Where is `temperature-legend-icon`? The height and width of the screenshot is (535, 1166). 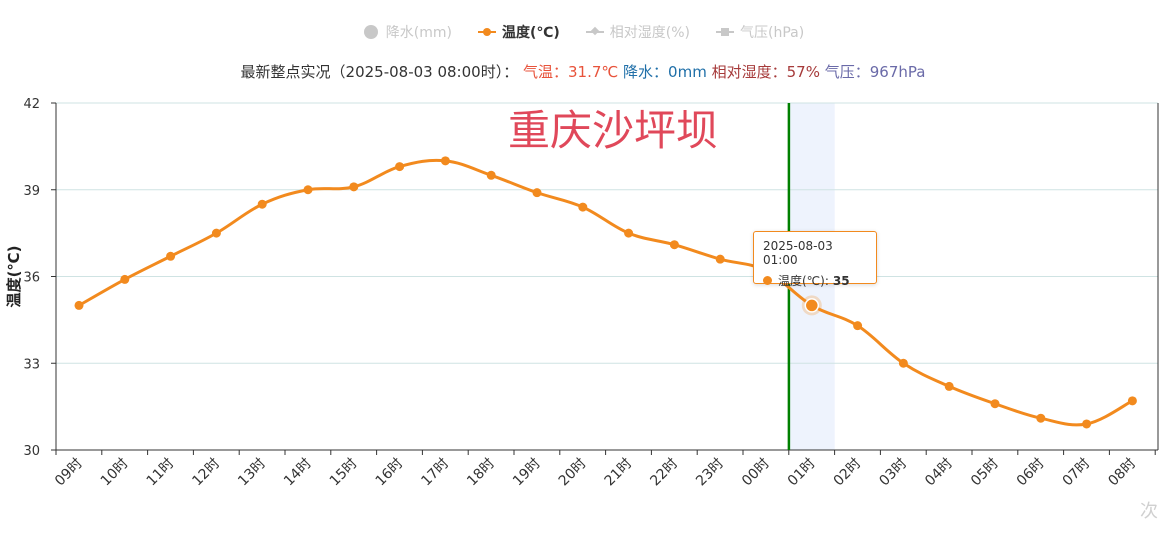
temperature-legend-icon is located at coordinates (487, 32).